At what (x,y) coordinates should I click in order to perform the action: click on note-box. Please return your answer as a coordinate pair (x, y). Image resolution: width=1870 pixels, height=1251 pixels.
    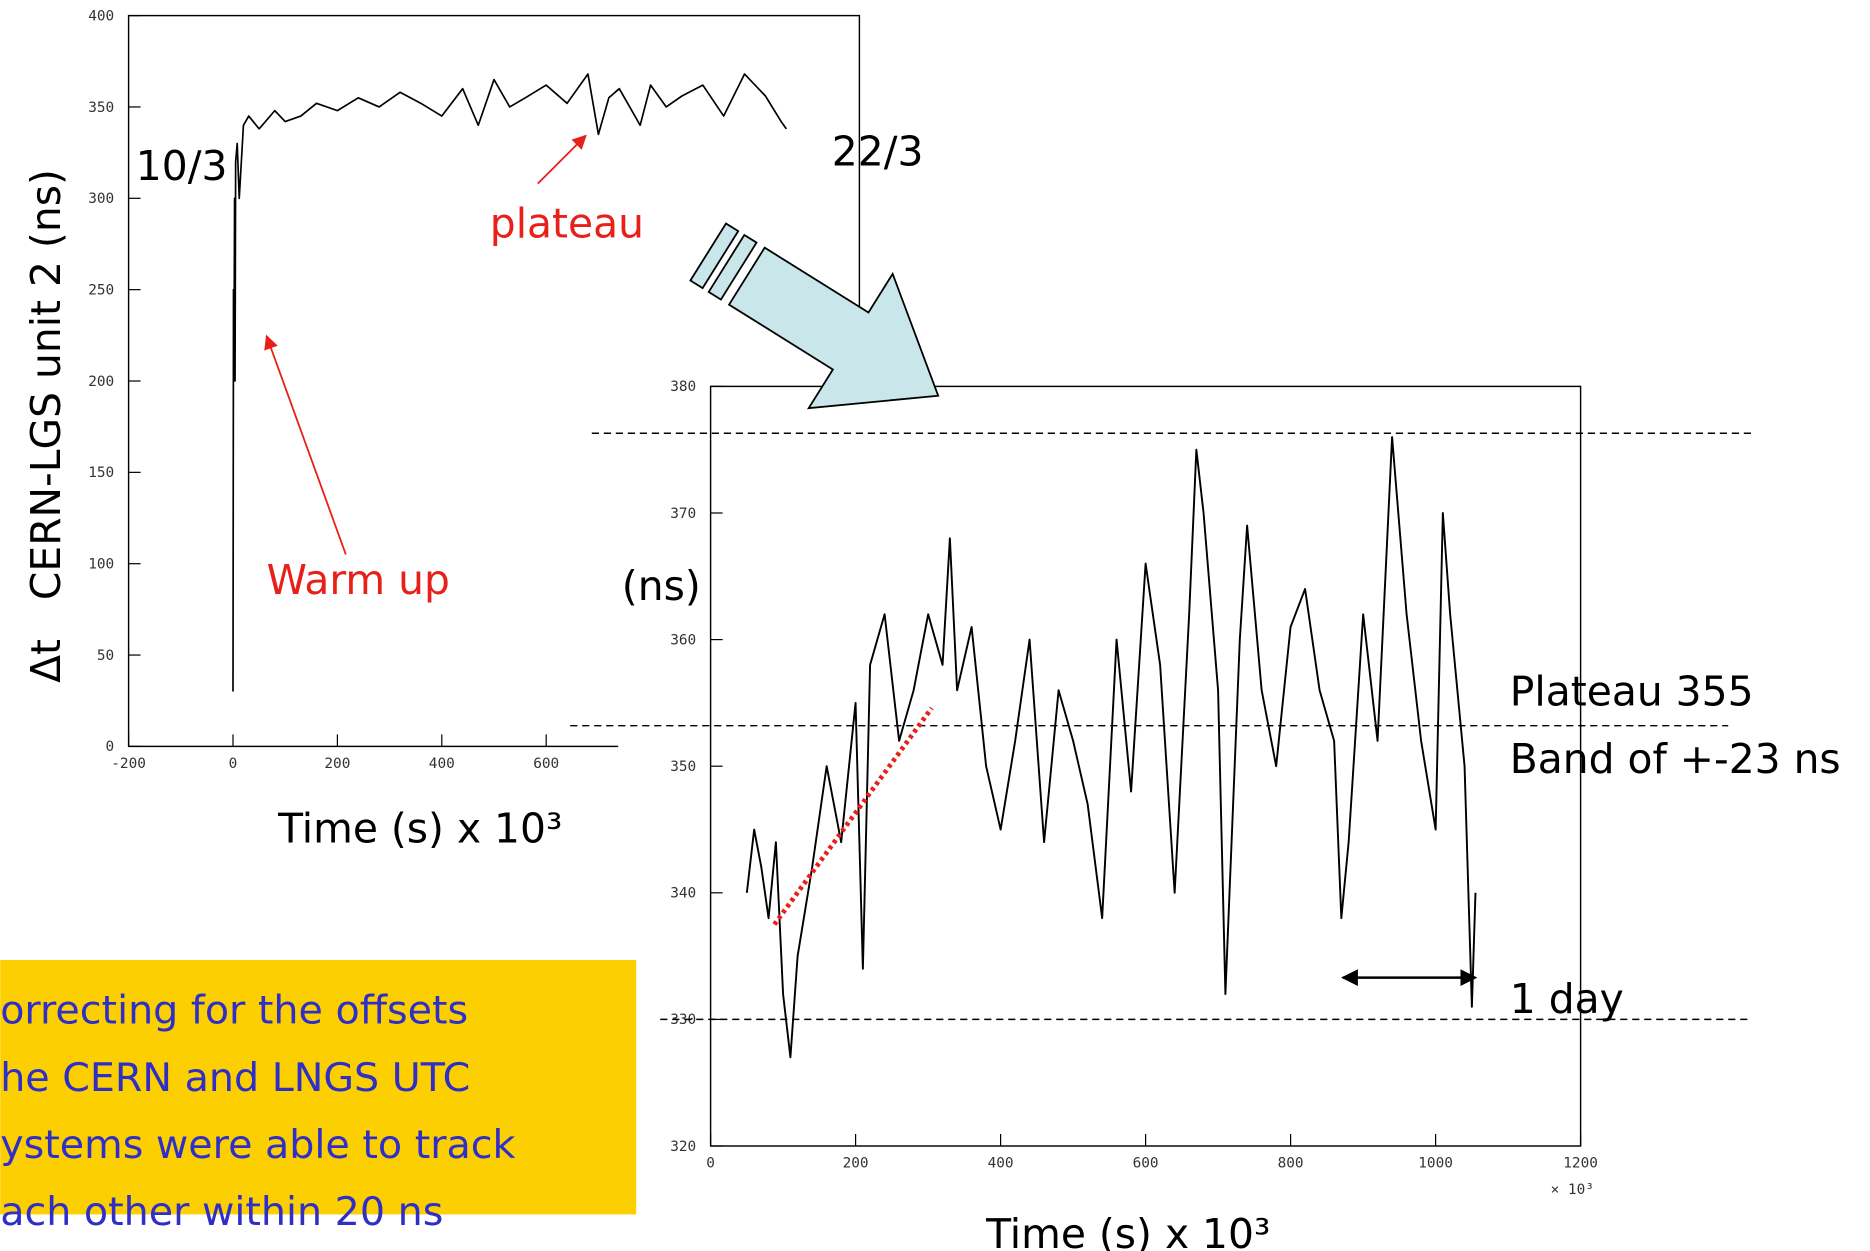
    Looking at the image, I should click on (318, 1087).